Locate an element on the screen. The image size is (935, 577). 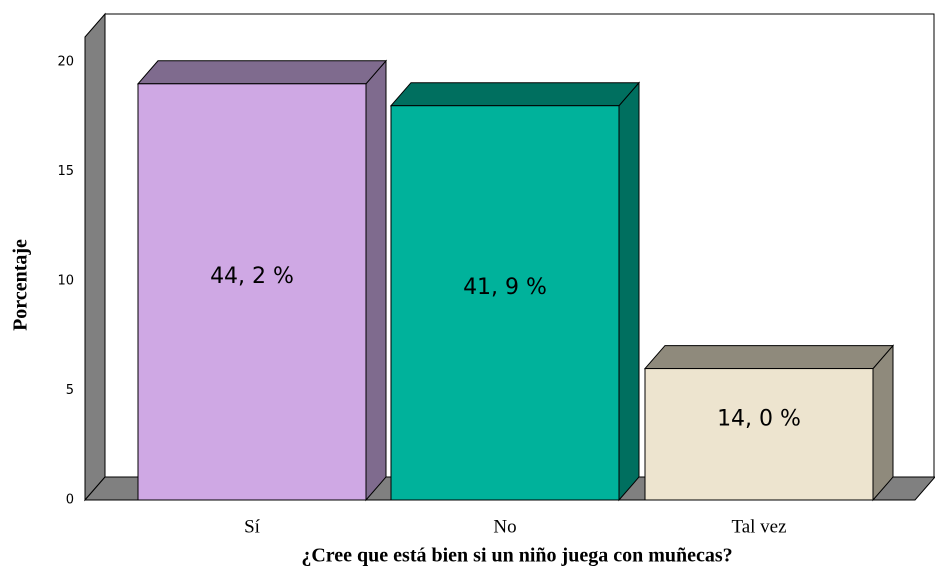
bar is located at coordinates (769, 423).